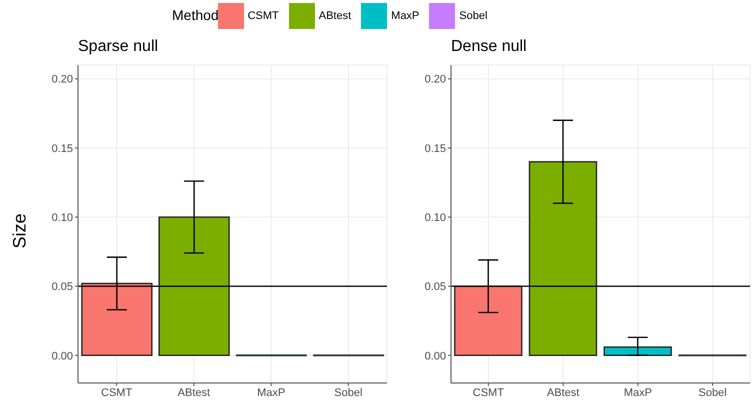 The height and width of the screenshot is (404, 753). Describe the element at coordinates (20, 231) in the screenshot. I see `y-axis-title: Size` at that location.